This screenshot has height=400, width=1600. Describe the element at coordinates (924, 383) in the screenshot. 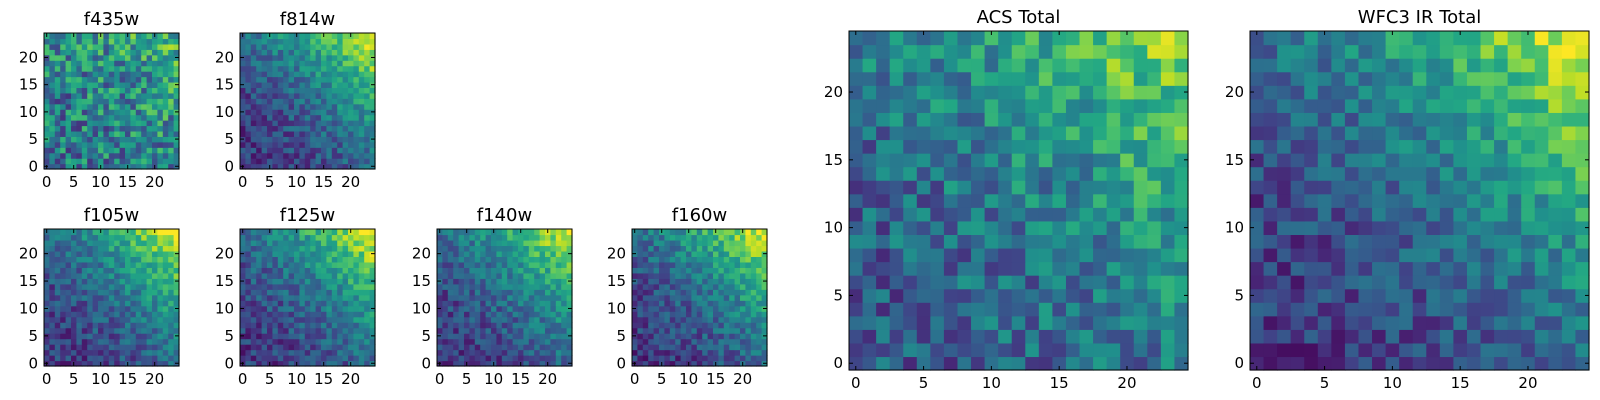

I see `x-tick-label: 5` at that location.